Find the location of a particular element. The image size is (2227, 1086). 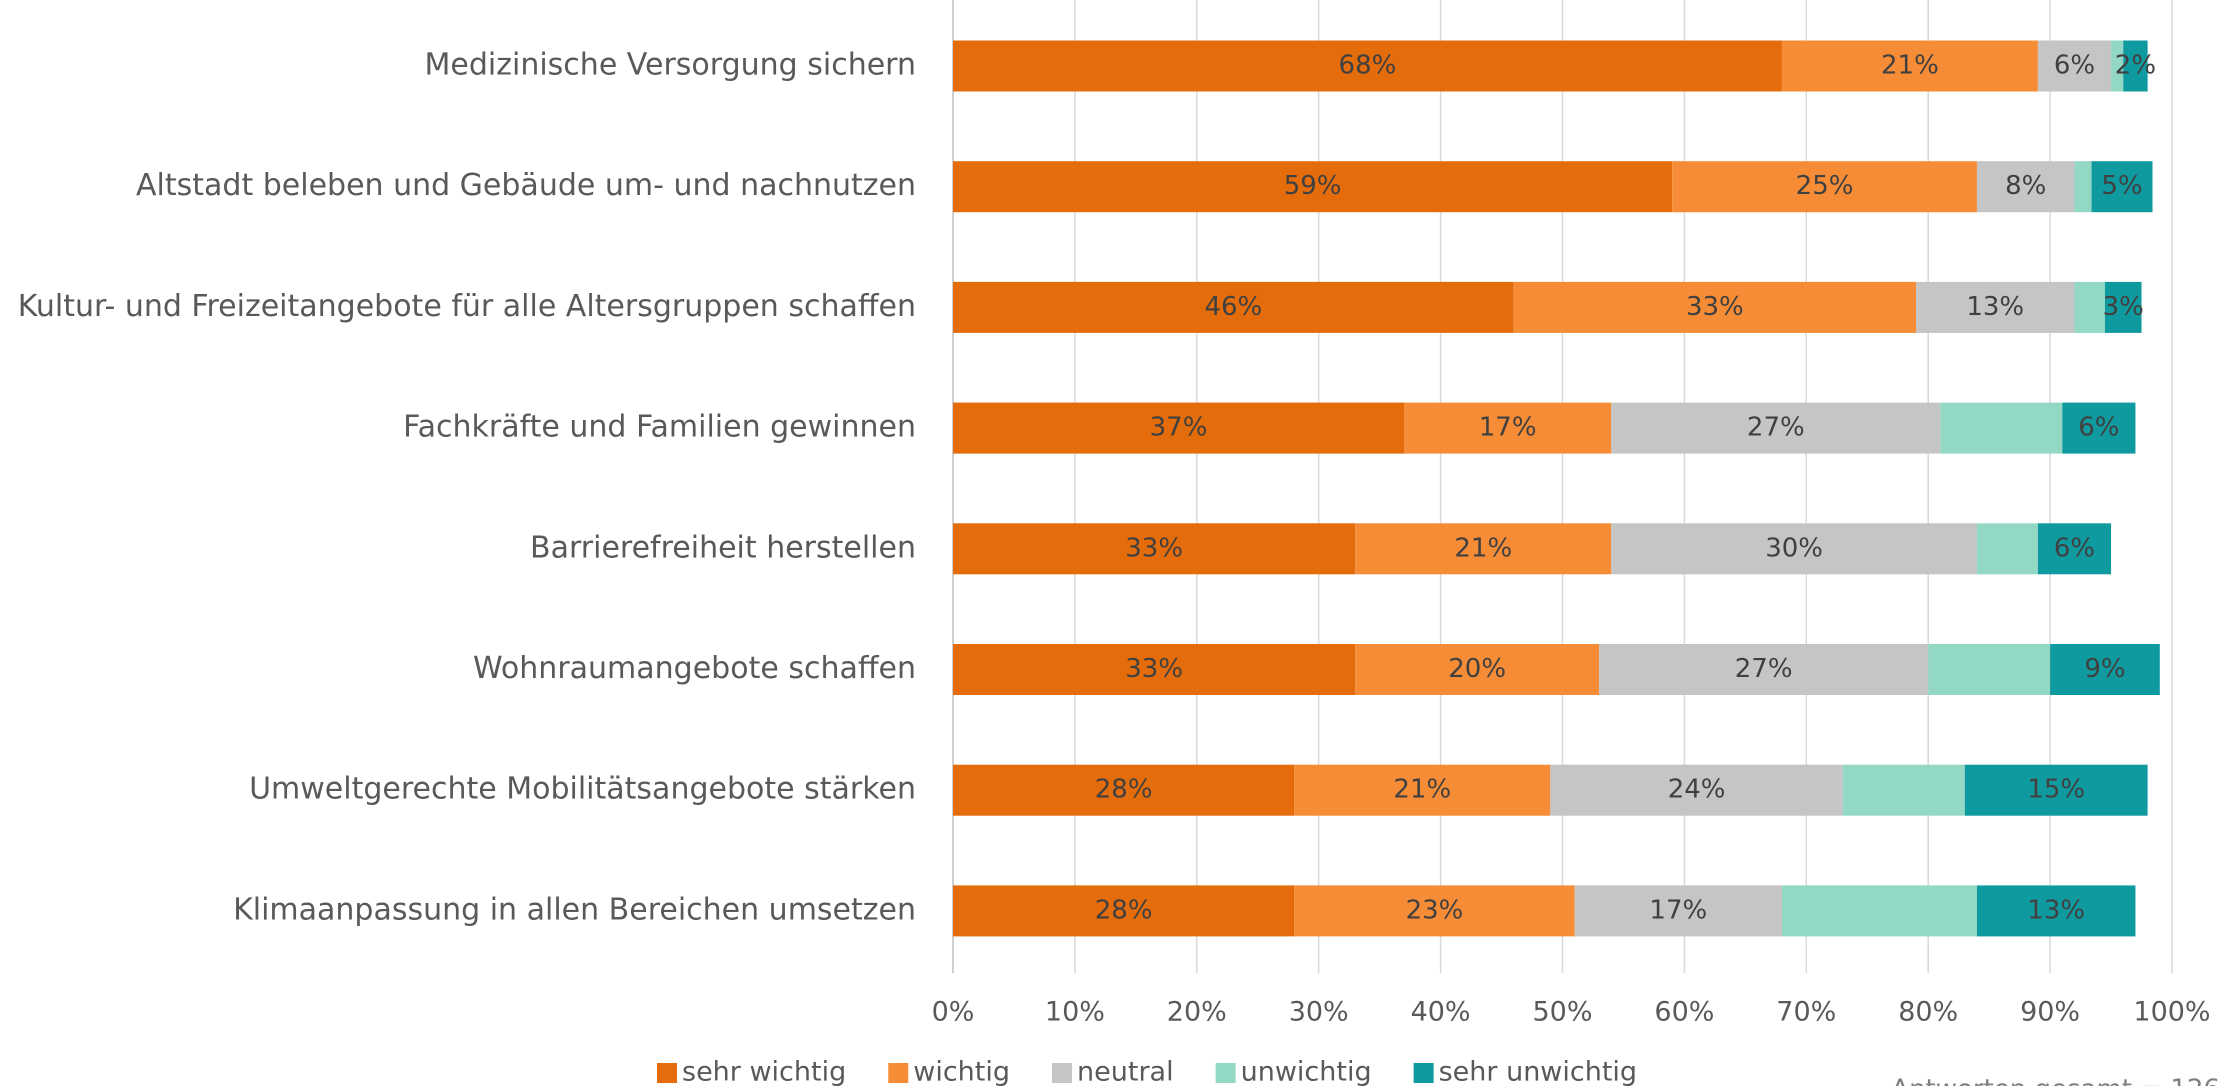

x-tick-label: 60% is located at coordinates (1684, 1012).